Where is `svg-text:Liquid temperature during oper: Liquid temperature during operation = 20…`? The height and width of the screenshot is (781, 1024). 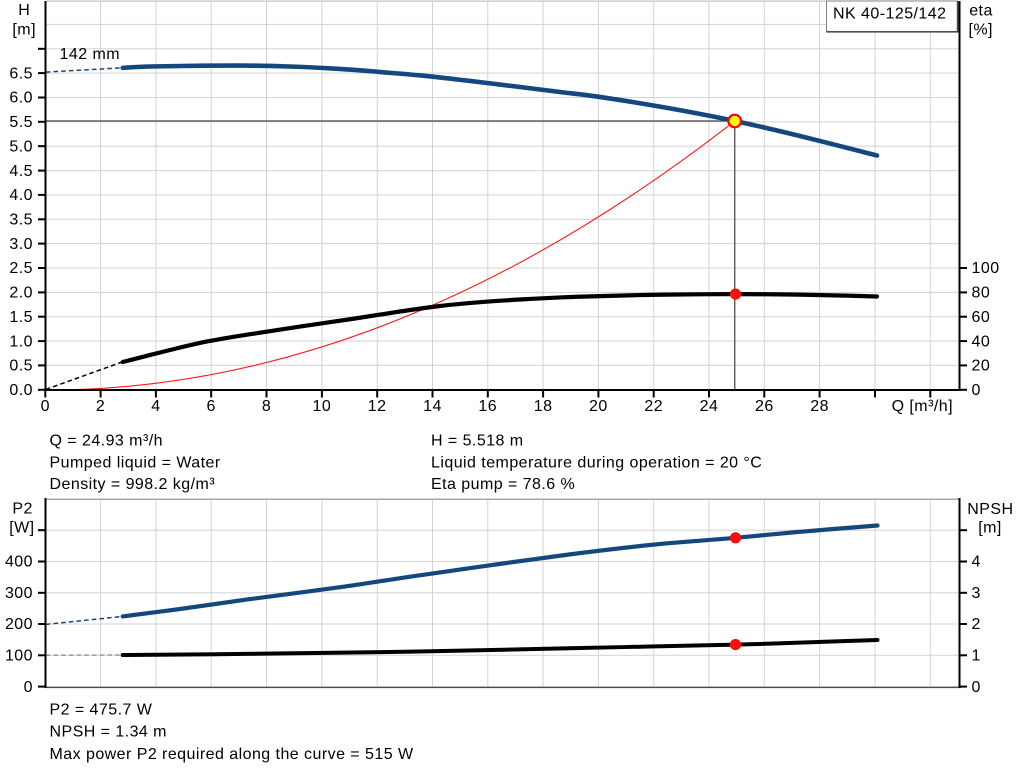
svg-text:Liquid temperature during oper: Liquid temperature during operation = 20… is located at coordinates (596, 463).